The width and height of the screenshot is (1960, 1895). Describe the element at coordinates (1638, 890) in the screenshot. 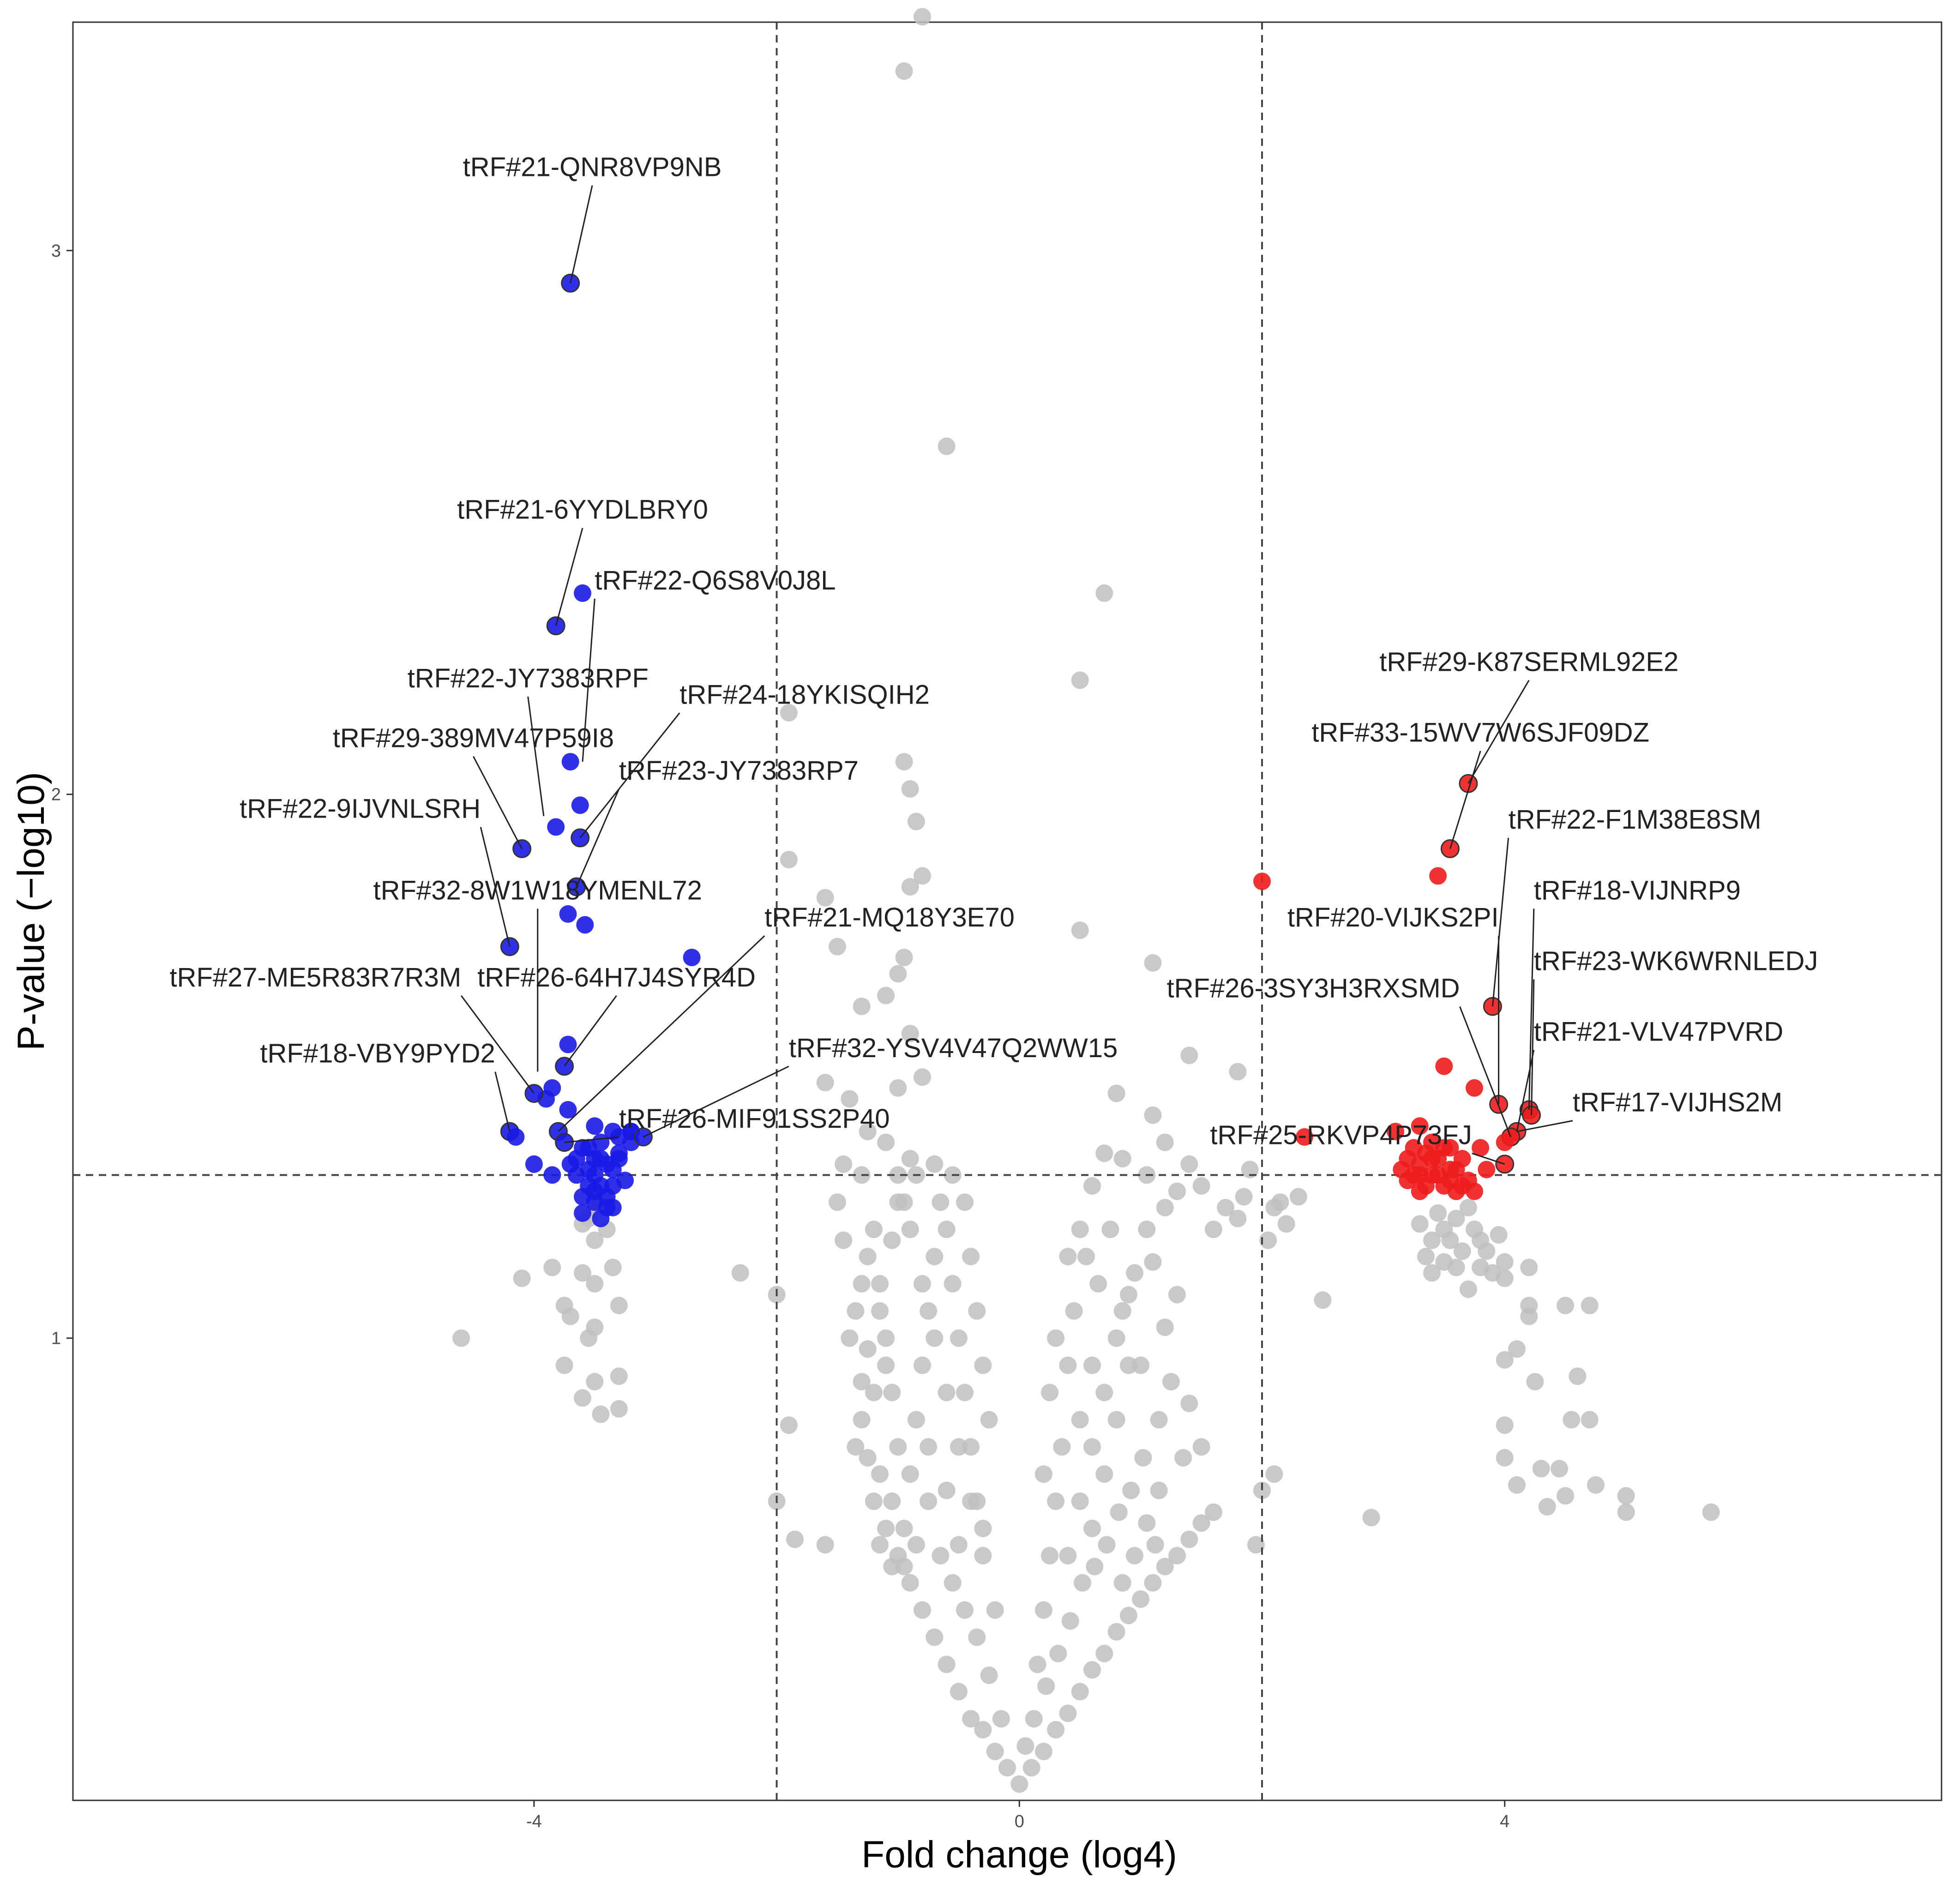

I see `point-label: tRF#18-VIJNRP9` at that location.